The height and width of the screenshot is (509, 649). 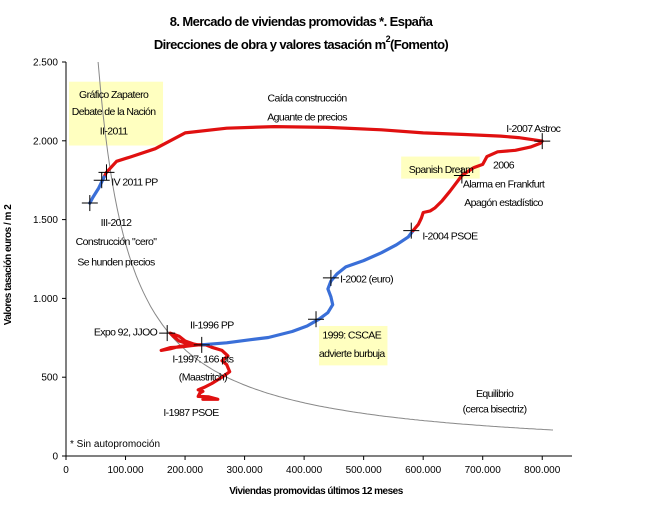 I want to click on annotation-text: Se hunden precios, so click(x=116, y=262).